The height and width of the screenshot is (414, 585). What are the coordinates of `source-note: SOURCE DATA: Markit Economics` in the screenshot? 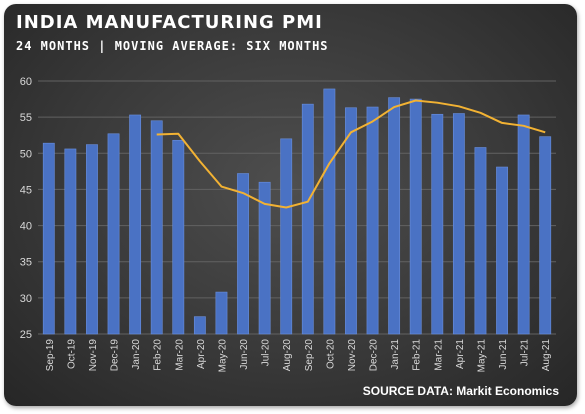 It's located at (460, 391).